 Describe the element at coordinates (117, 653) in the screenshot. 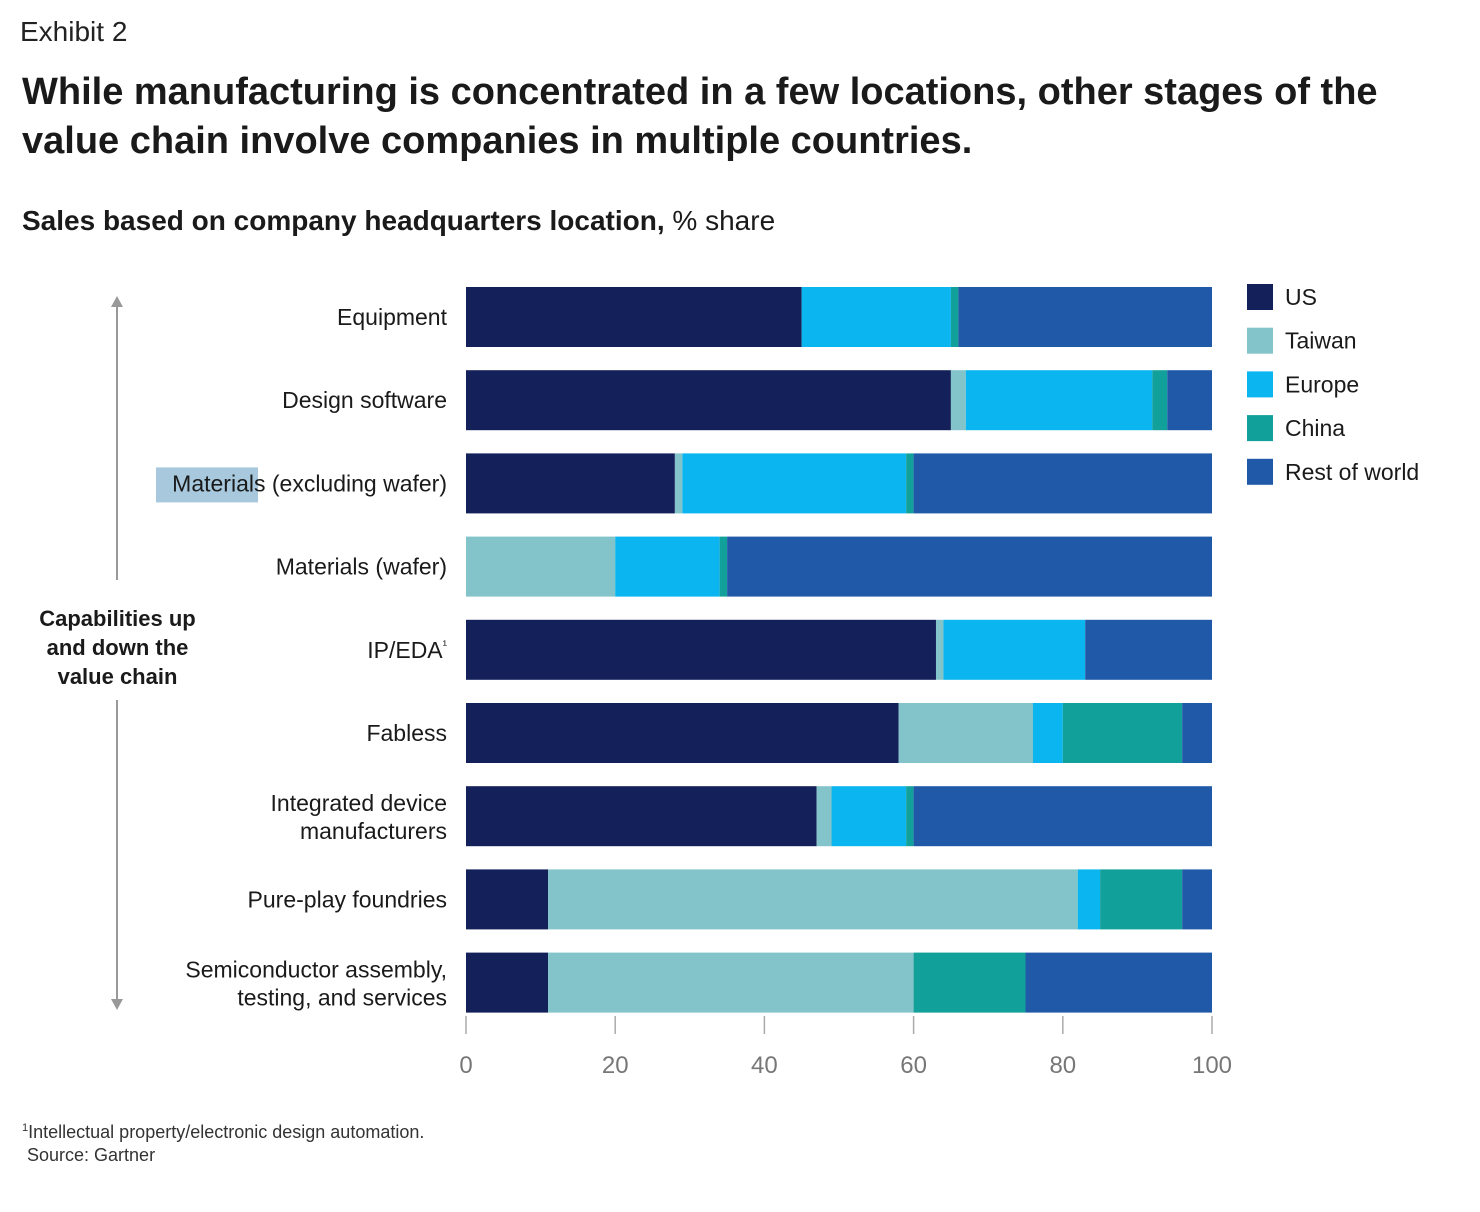

I see `value-chain-arrow` at that location.